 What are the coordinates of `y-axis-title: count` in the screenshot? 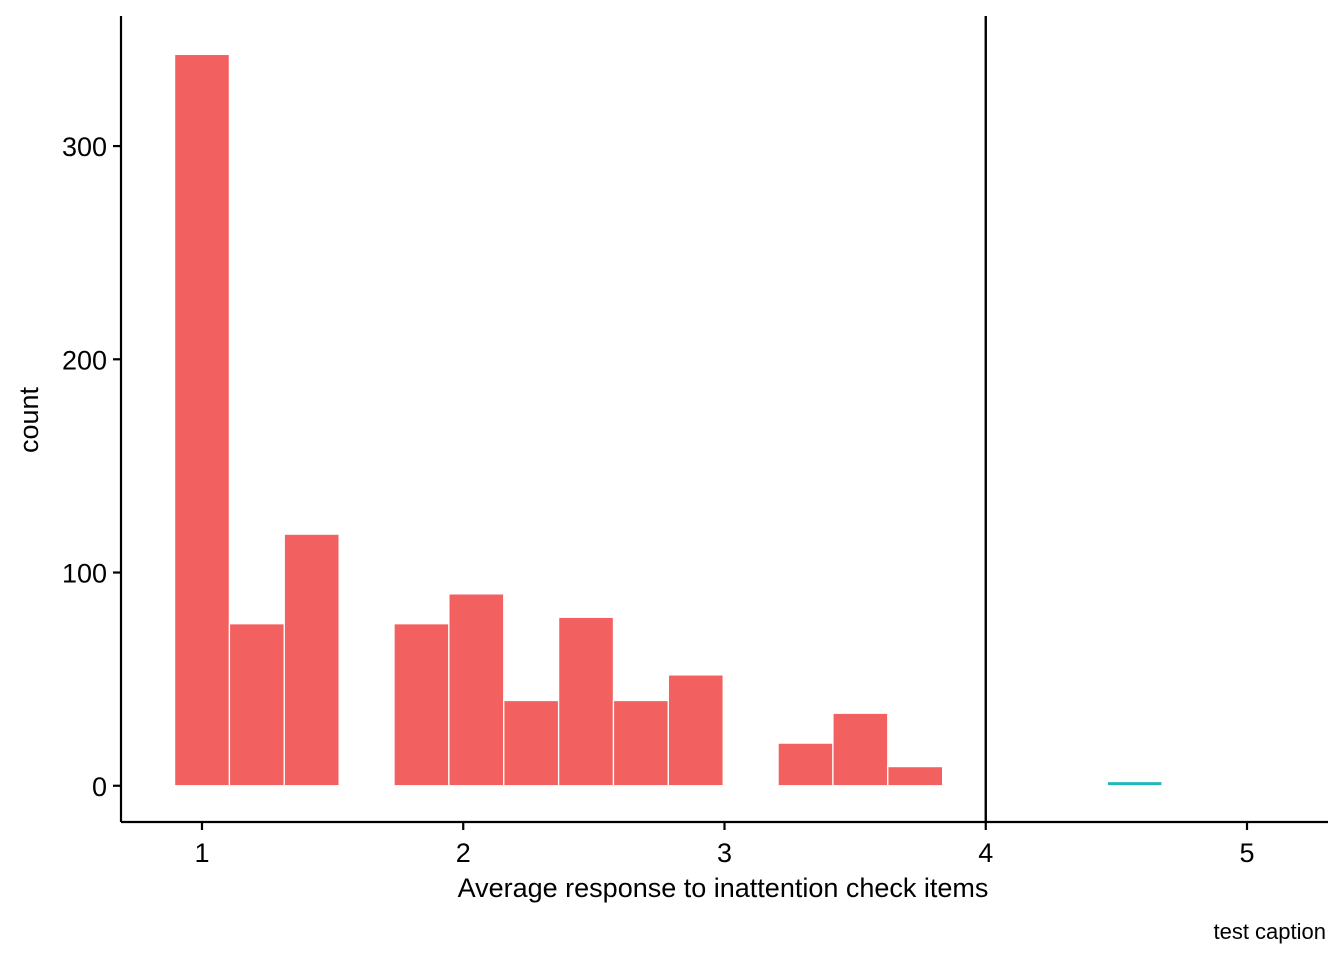 It's located at (29, 419).